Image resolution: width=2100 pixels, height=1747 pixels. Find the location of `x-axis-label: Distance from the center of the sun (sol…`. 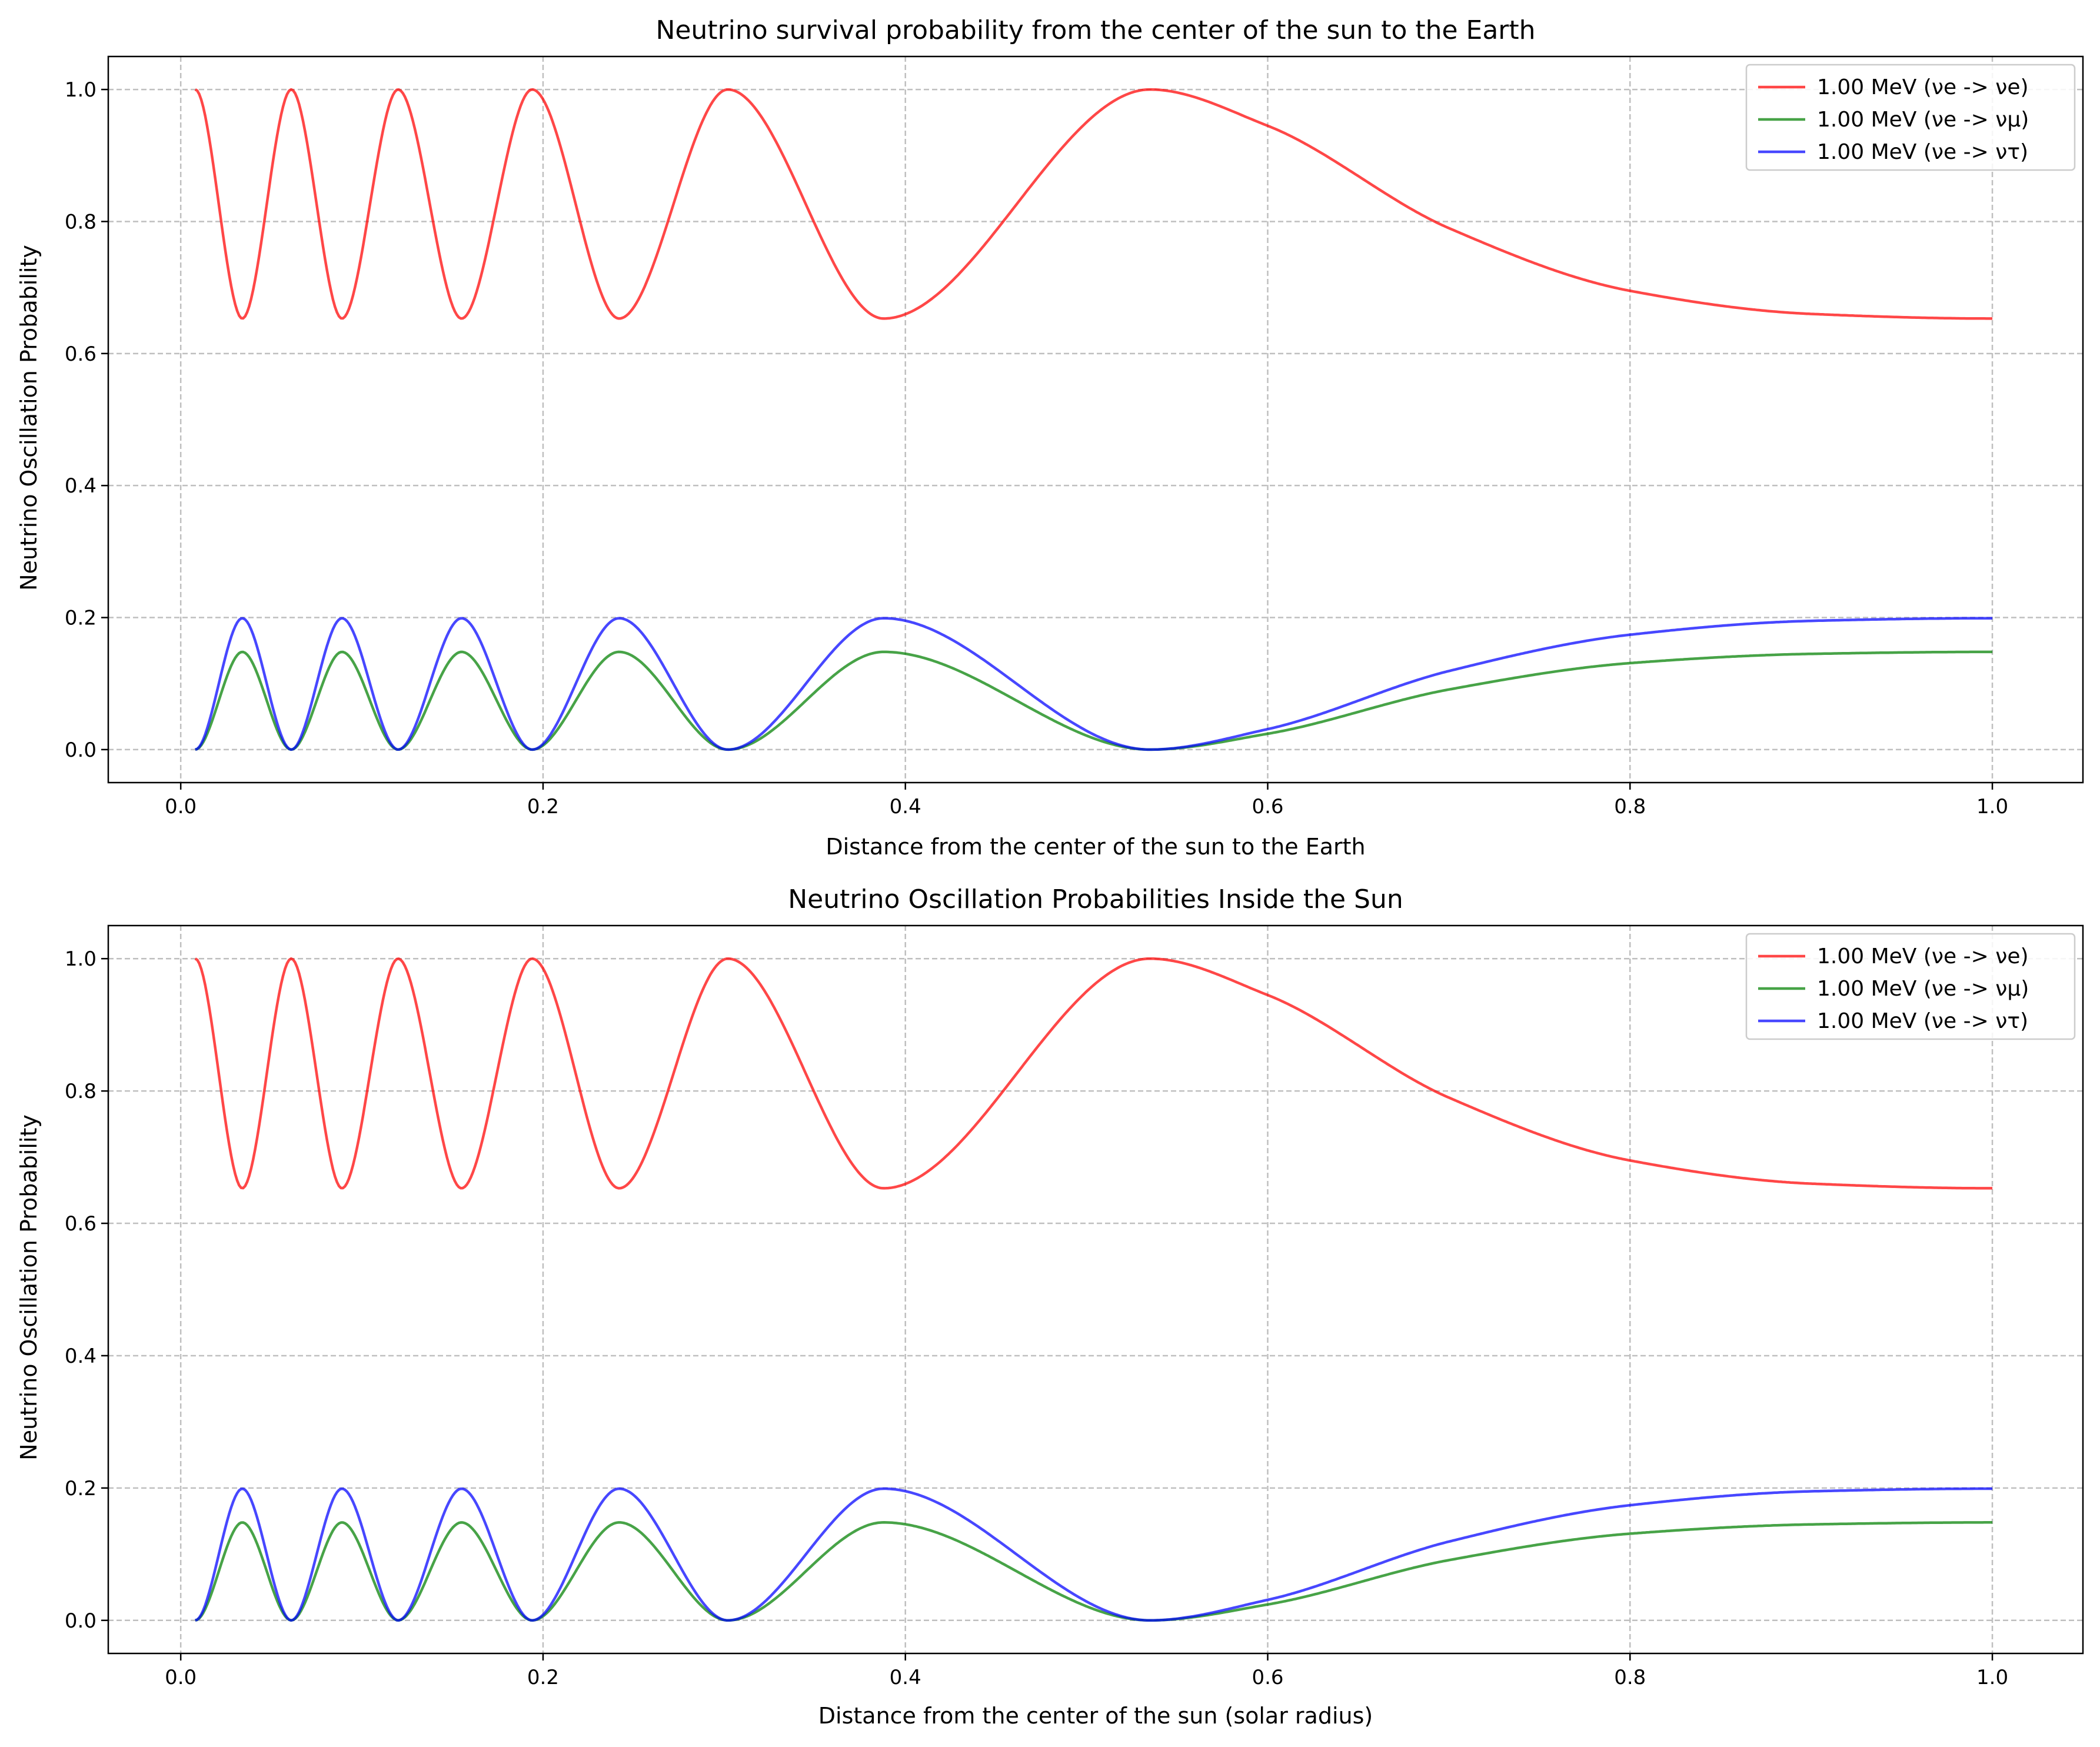

x-axis-label: Distance from the center of the sun (sol… is located at coordinates (1095, 1716).